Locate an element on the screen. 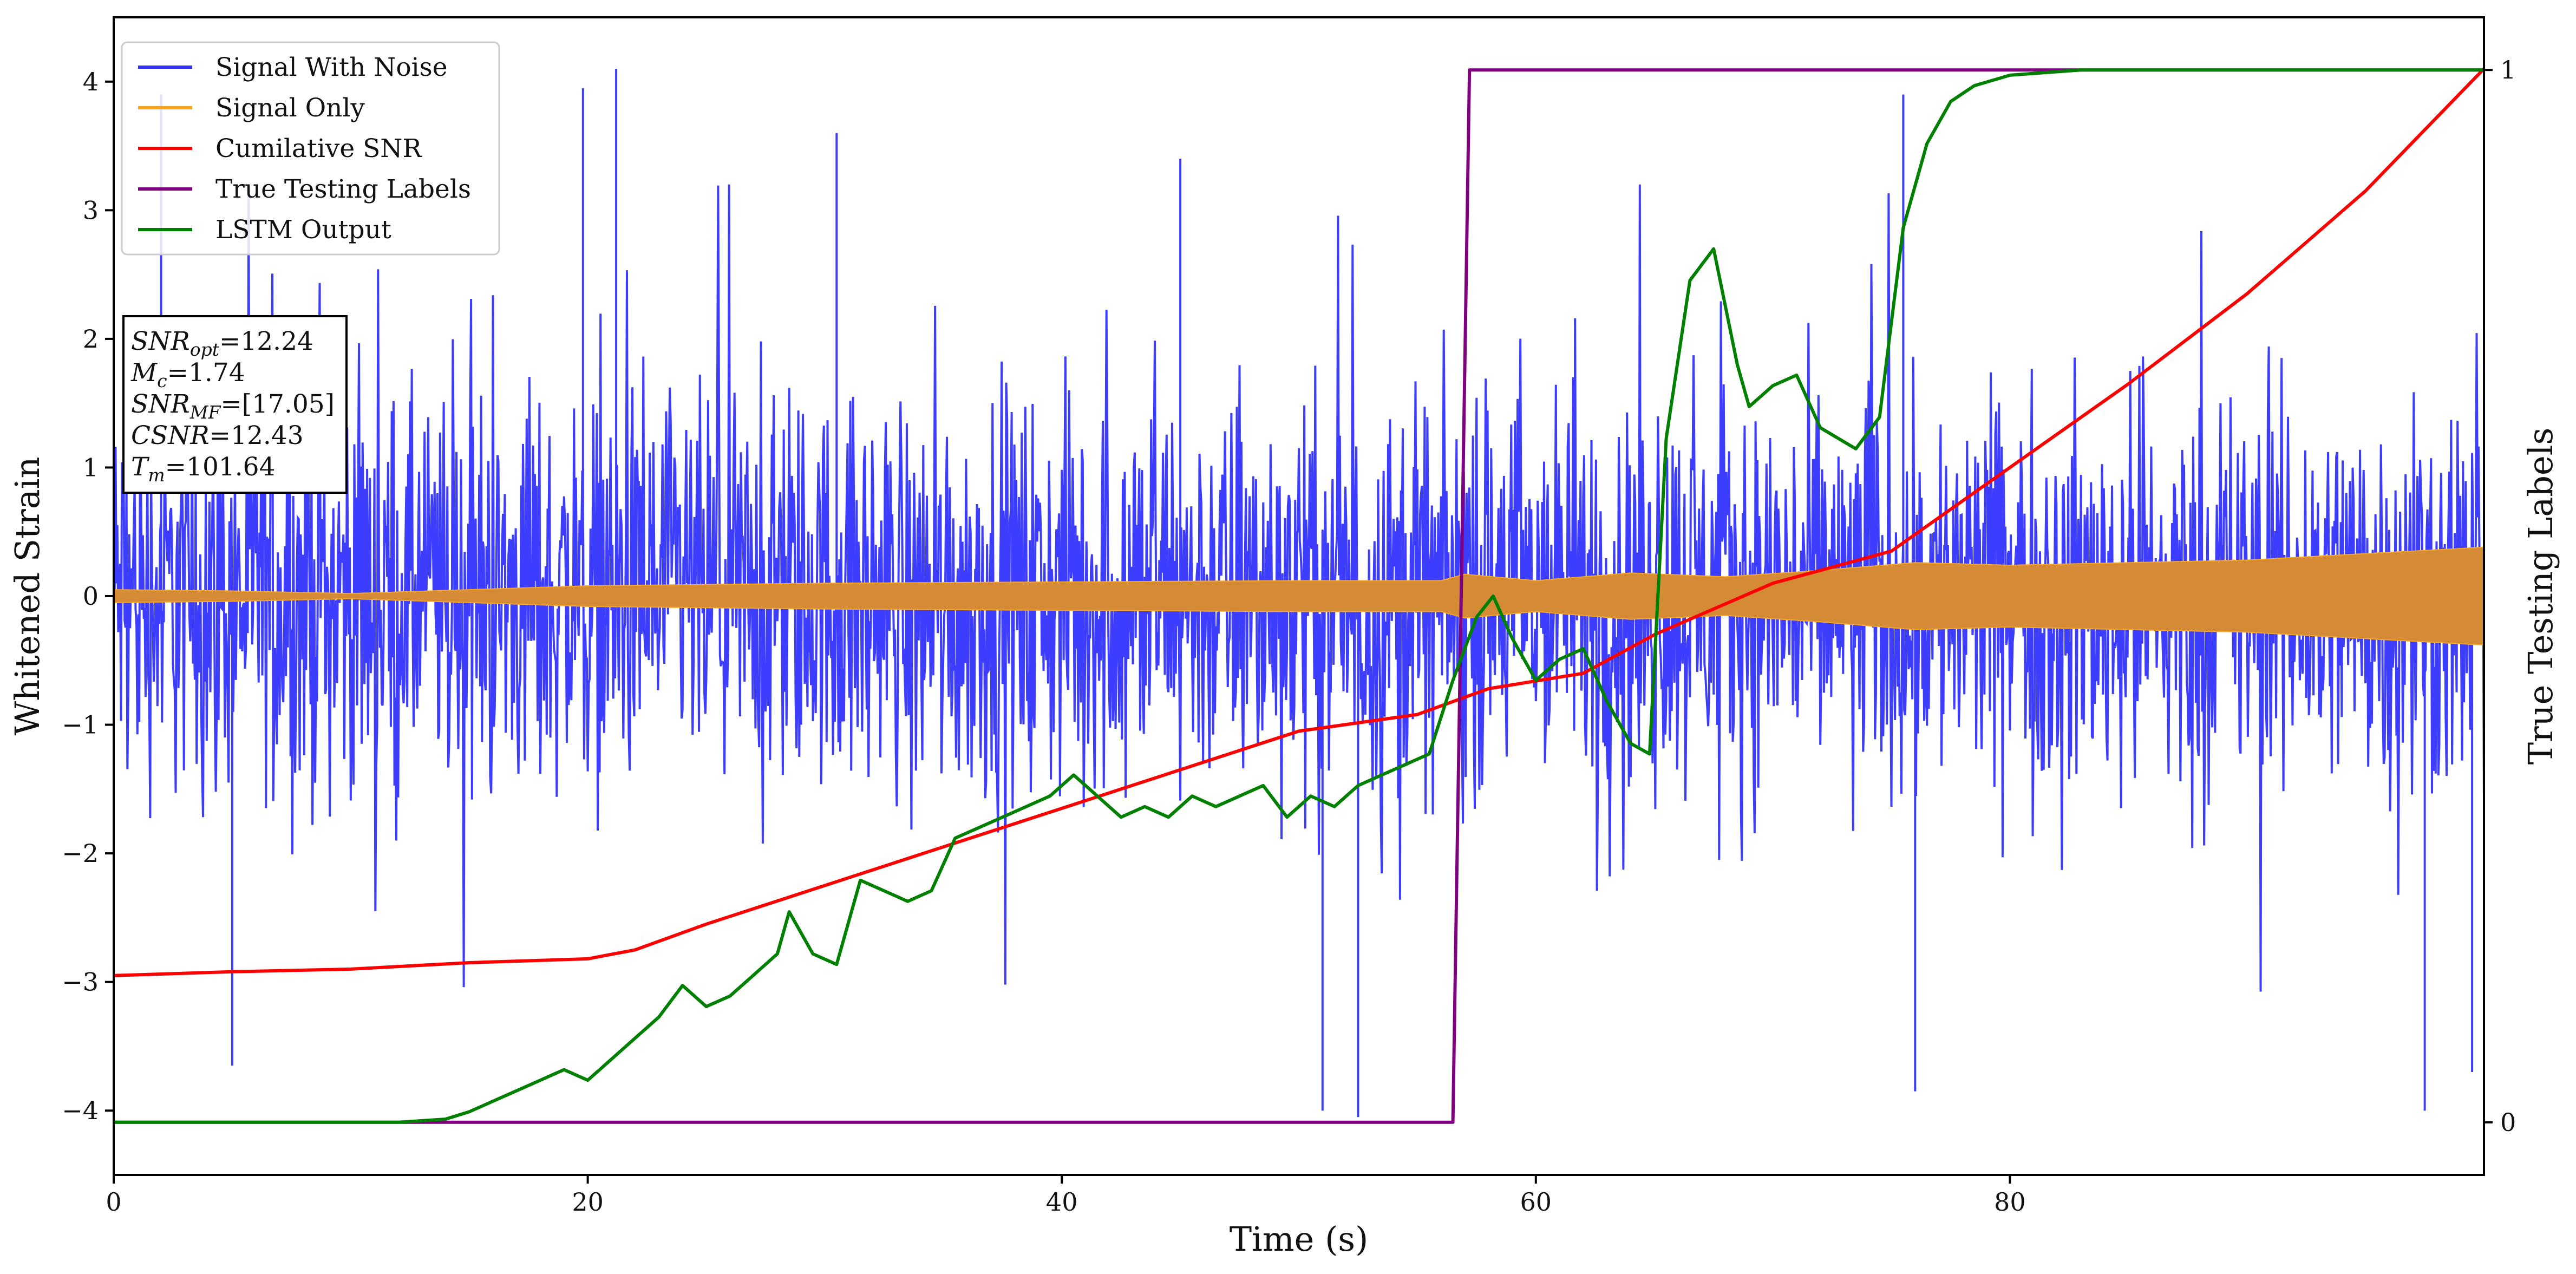 The width and height of the screenshot is (2576, 1274). x-axis-title: Time (s) is located at coordinates (1300, 1239).